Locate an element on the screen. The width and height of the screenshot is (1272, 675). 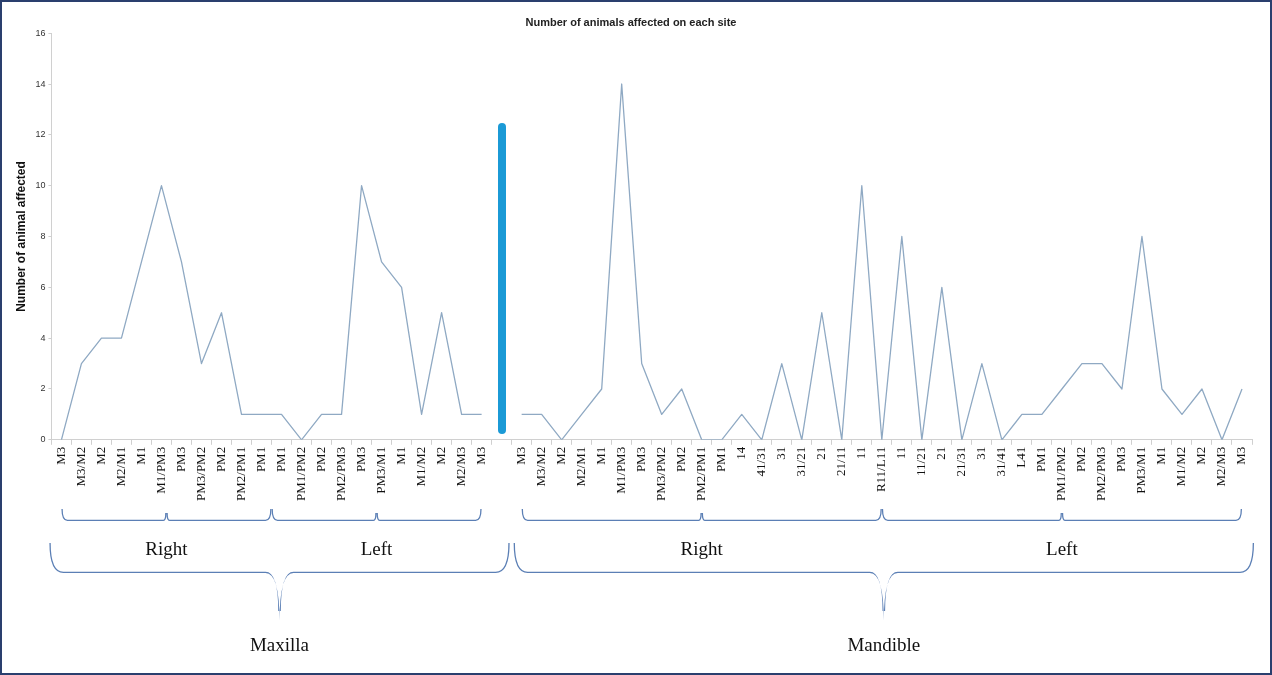
chart-title: Number of animals affected on each site is located at coordinates (631, 21).